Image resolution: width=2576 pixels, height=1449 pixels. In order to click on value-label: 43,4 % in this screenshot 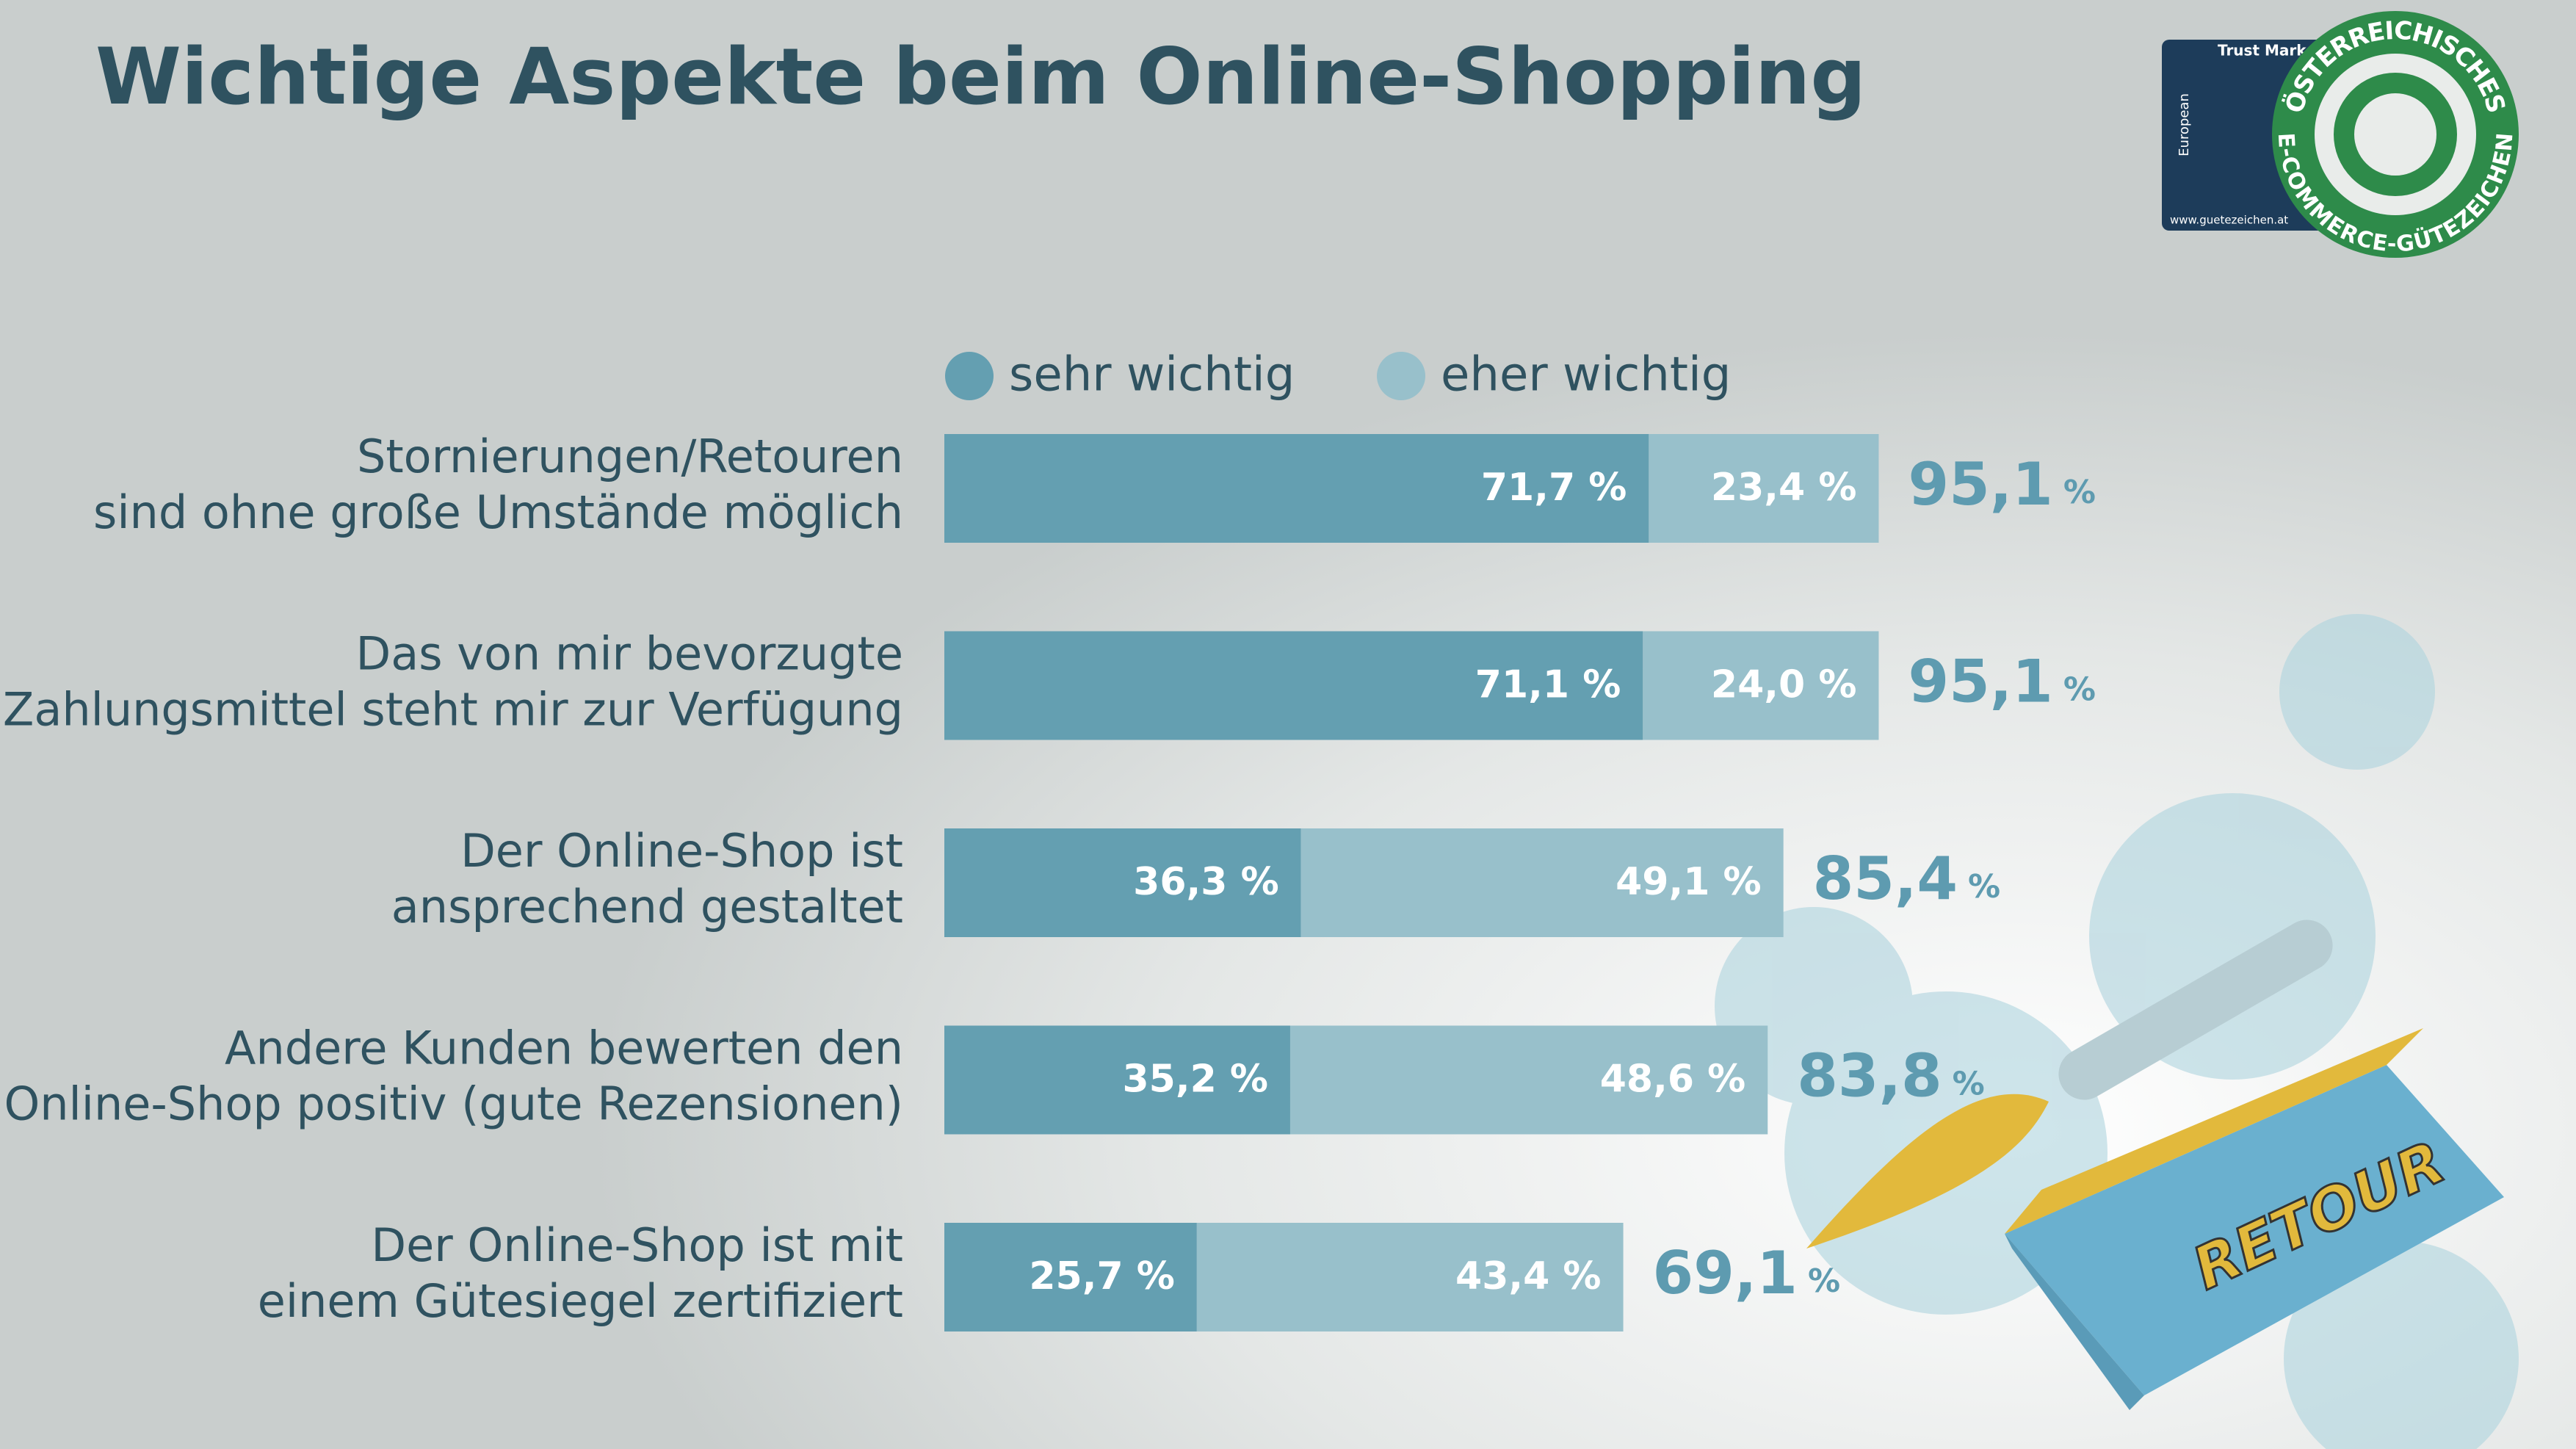, I will do `click(1528, 1276)`.